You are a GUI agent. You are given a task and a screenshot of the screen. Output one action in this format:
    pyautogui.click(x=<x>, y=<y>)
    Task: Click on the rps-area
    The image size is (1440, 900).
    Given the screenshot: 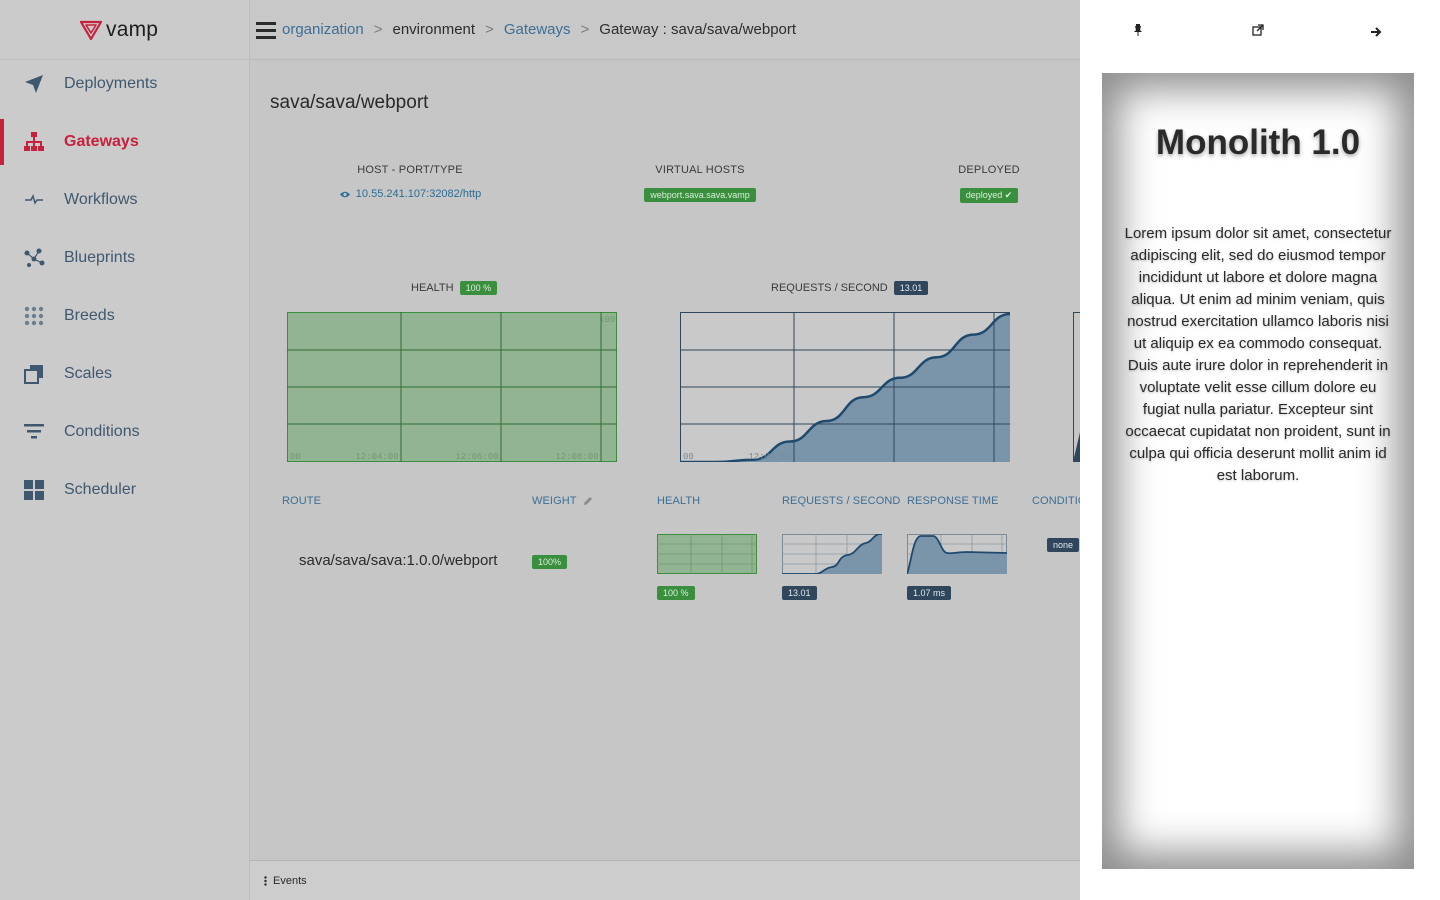 What is the action you would take?
    pyautogui.click(x=845, y=388)
    